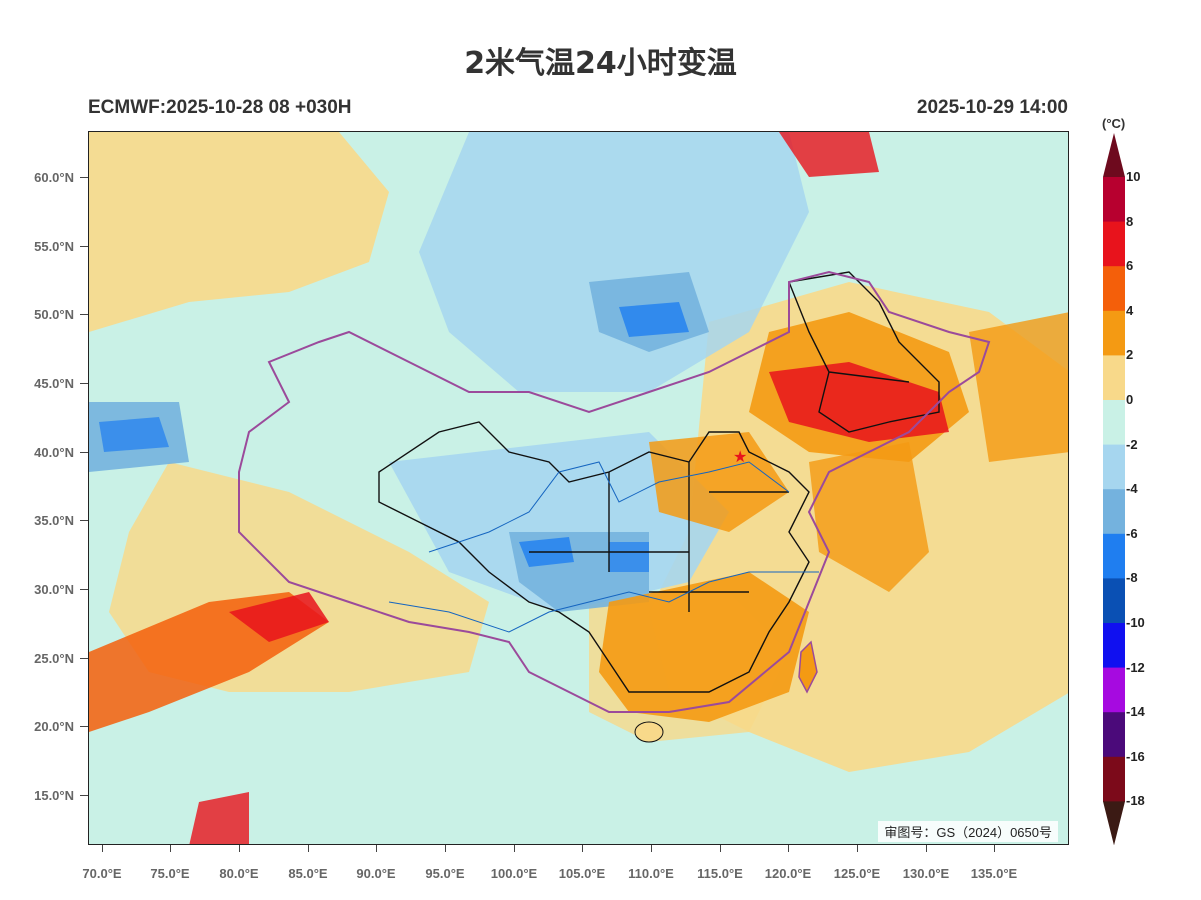  I want to click on x-tick-label: 100.0°E, so click(514, 873).